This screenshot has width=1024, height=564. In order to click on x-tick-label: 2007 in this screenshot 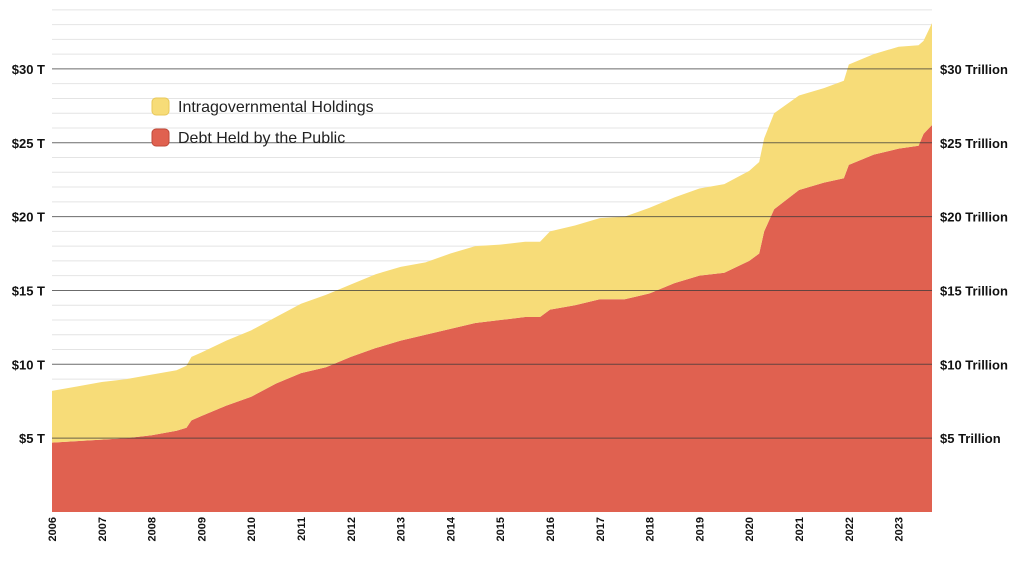, I will do `click(103, 529)`.